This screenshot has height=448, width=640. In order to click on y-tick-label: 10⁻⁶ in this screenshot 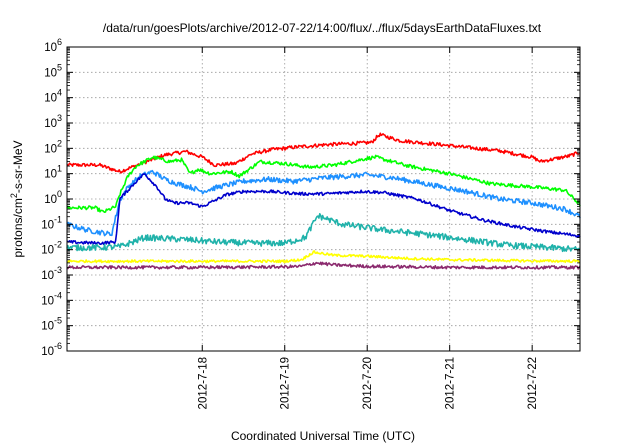, I will do `click(51, 349)`.